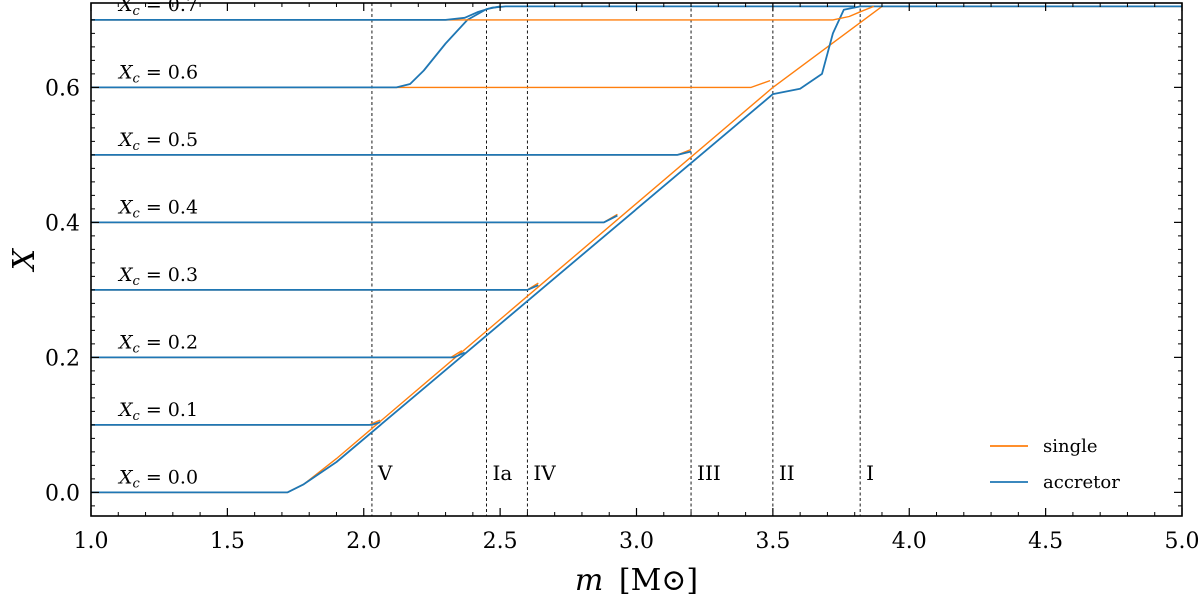  I want to click on curve-label: Xc = 0.6, so click(157, 73).